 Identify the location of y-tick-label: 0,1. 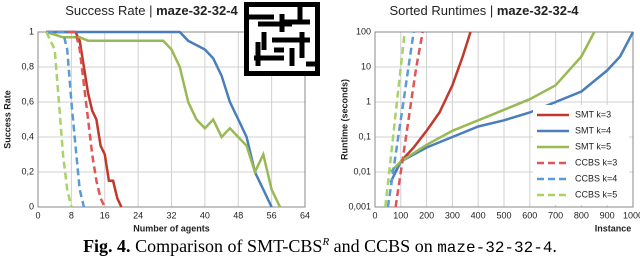
(364, 136).